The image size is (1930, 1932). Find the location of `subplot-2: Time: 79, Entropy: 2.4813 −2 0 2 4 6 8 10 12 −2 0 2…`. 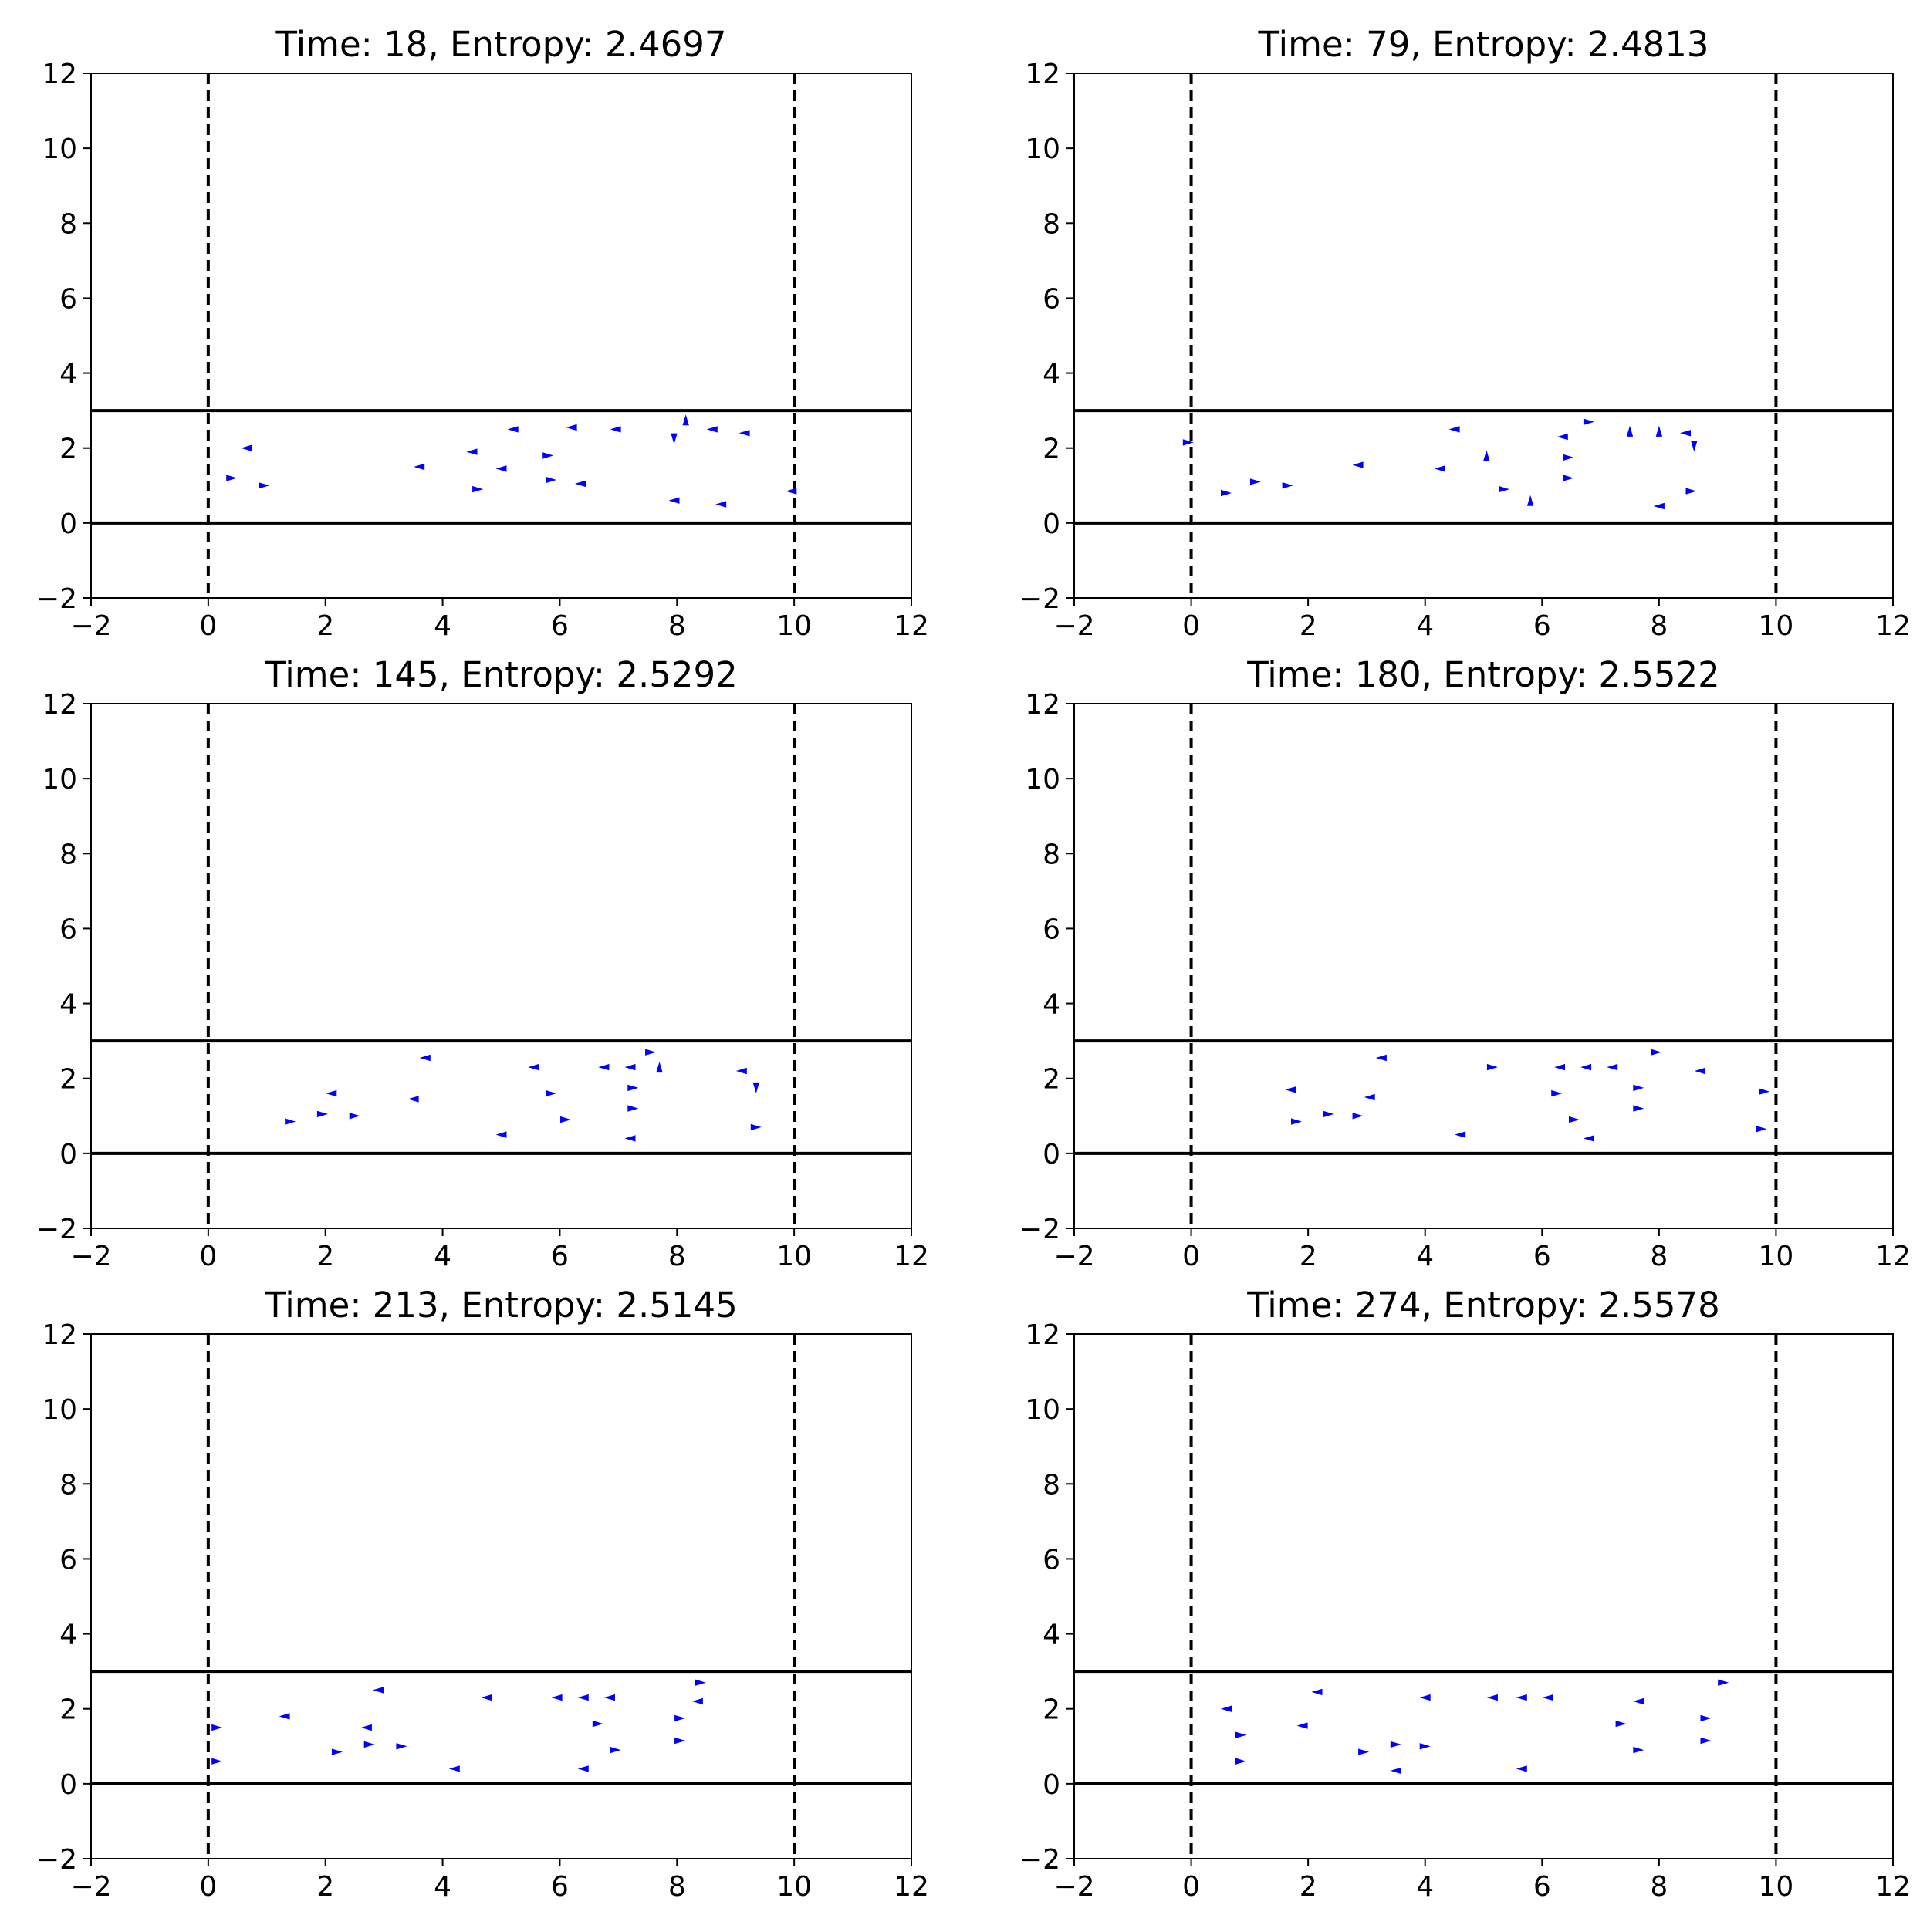

subplot-2: Time: 79, Entropy: 2.4813 −2 0 2 4 6 8 10 12 −2 0 2… is located at coordinates (1465, 333).